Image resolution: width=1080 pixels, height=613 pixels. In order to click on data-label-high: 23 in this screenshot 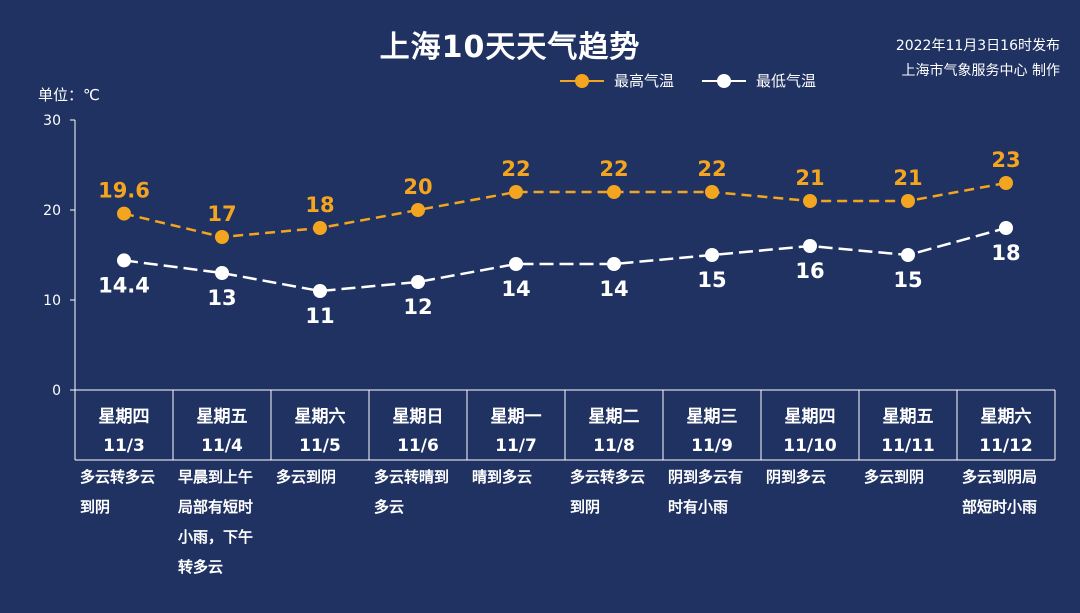, I will do `click(1005, 160)`.